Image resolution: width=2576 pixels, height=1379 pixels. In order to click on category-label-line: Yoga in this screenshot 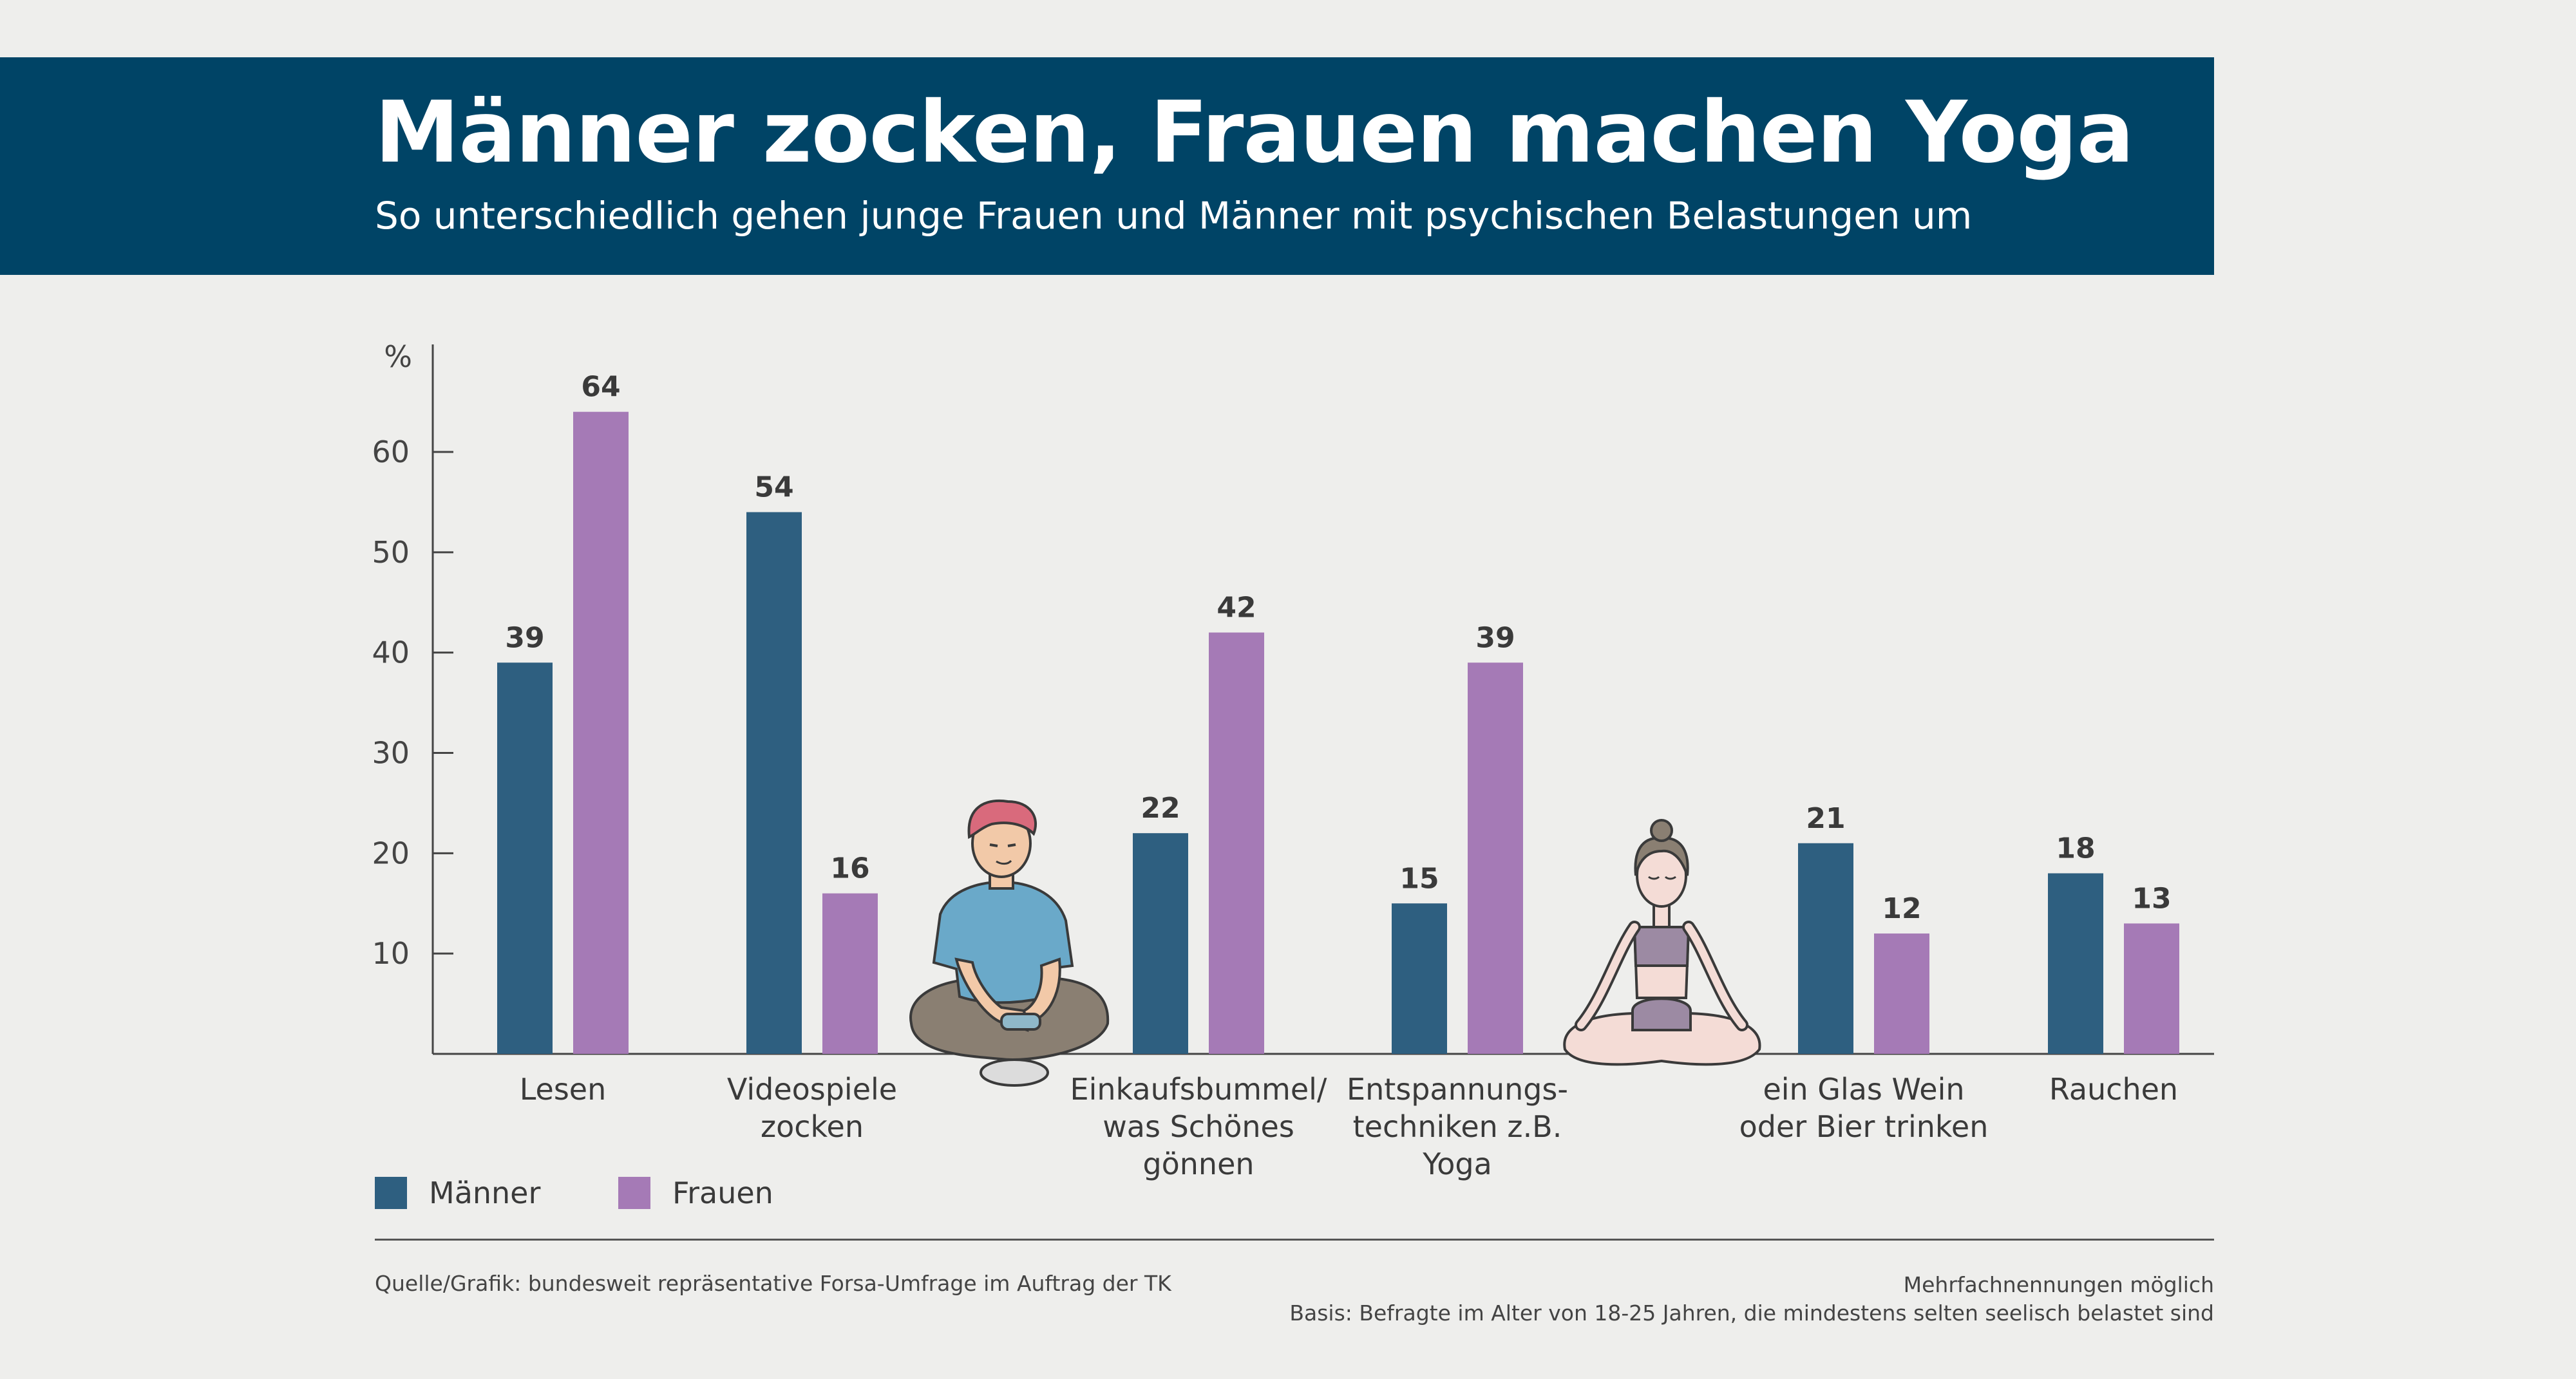, I will do `click(1457, 1164)`.